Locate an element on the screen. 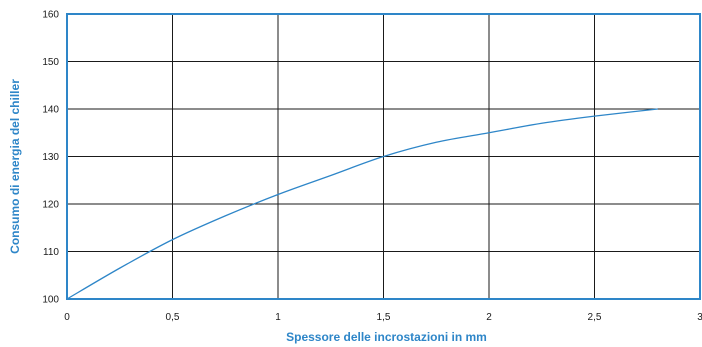 The image size is (702, 347). x-tick-label: 1 is located at coordinates (278, 317).